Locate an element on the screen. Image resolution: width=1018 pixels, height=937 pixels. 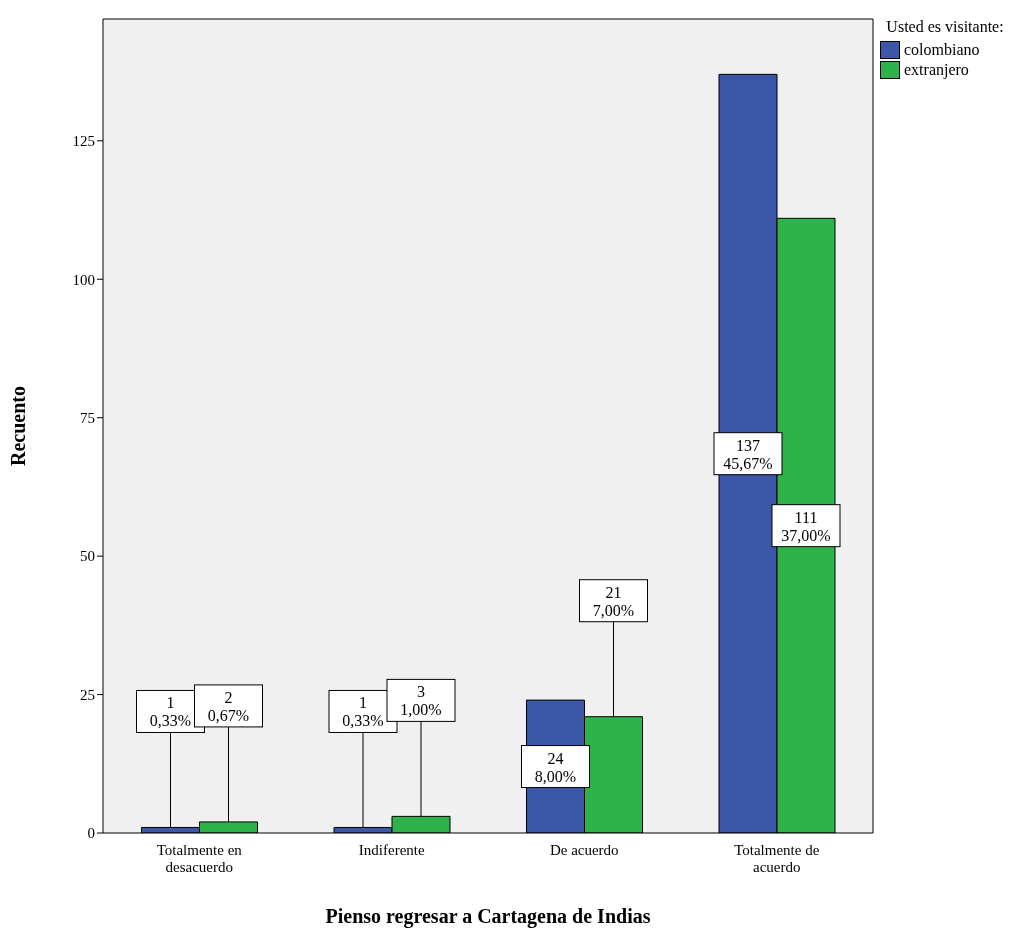
legend-label: colombiano is located at coordinates (942, 50).